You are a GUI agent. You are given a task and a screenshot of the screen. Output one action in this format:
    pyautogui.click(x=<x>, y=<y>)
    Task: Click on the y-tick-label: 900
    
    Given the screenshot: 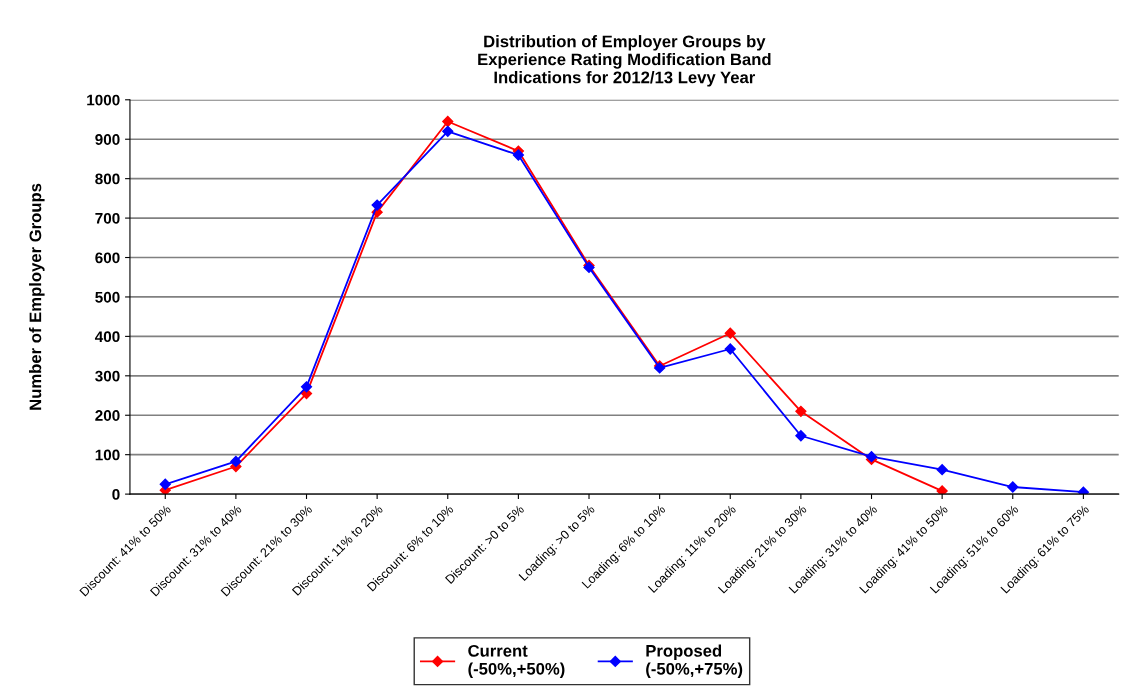 What is the action you would take?
    pyautogui.click(x=107, y=139)
    